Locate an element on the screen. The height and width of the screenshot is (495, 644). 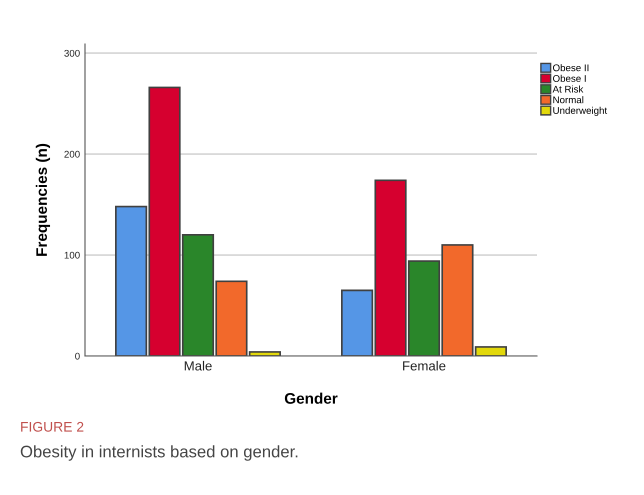
legend-label: Normal is located at coordinates (568, 100).